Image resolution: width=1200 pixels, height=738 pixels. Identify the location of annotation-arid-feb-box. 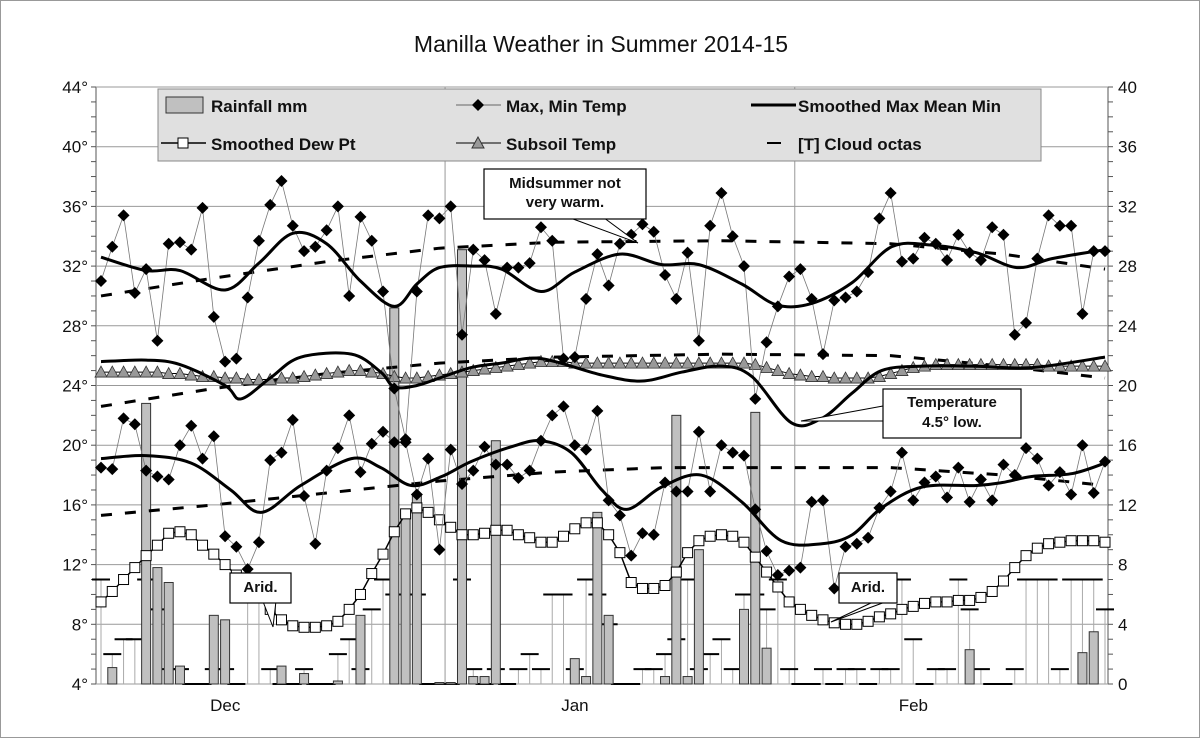
(868, 588).